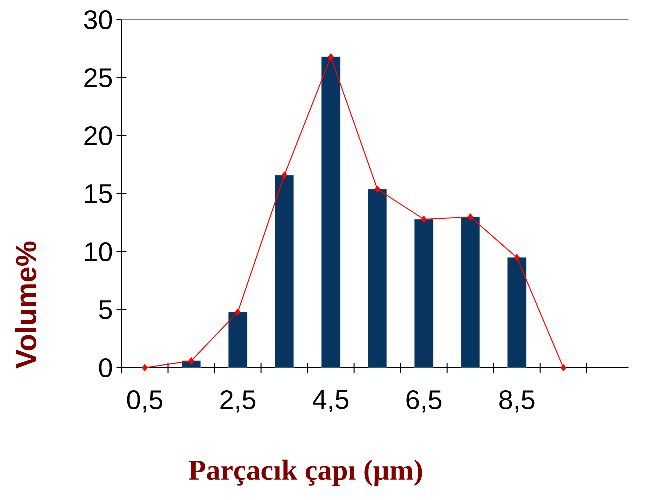 Image resolution: width=652 pixels, height=500 pixels. I want to click on y-tick-label: 5, so click(105, 310).